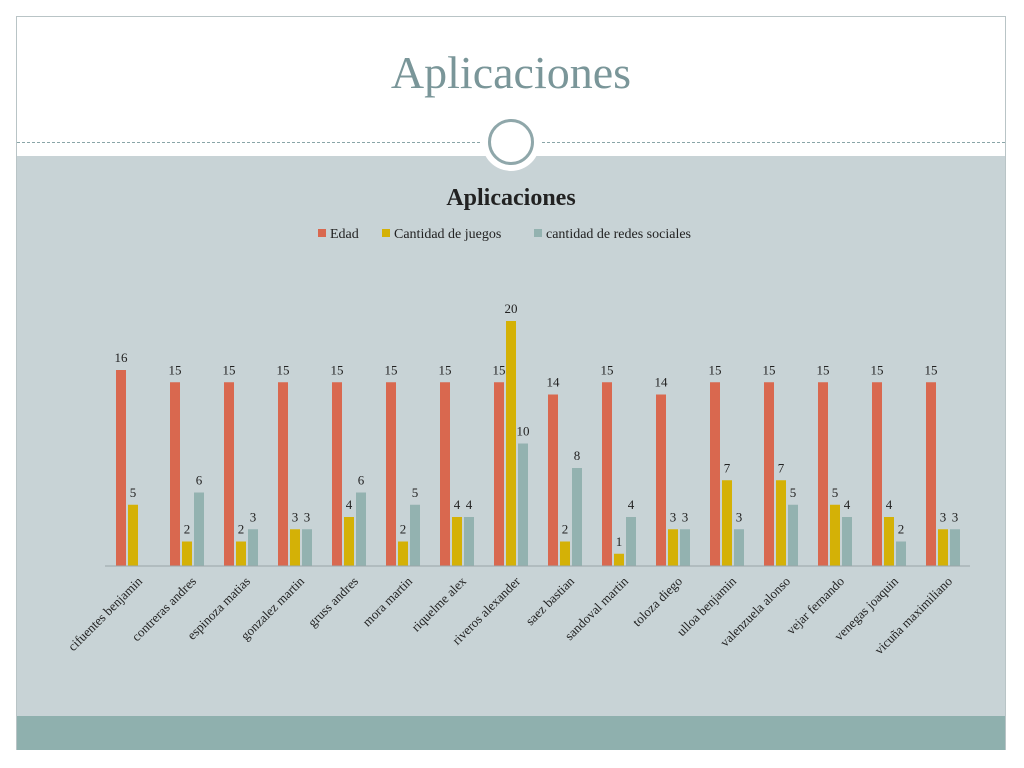 The image size is (1024, 768). What do you see at coordinates (565, 553) in the screenshot?
I see `bar-cantidad-de-juegos-saez-bastian` at bounding box center [565, 553].